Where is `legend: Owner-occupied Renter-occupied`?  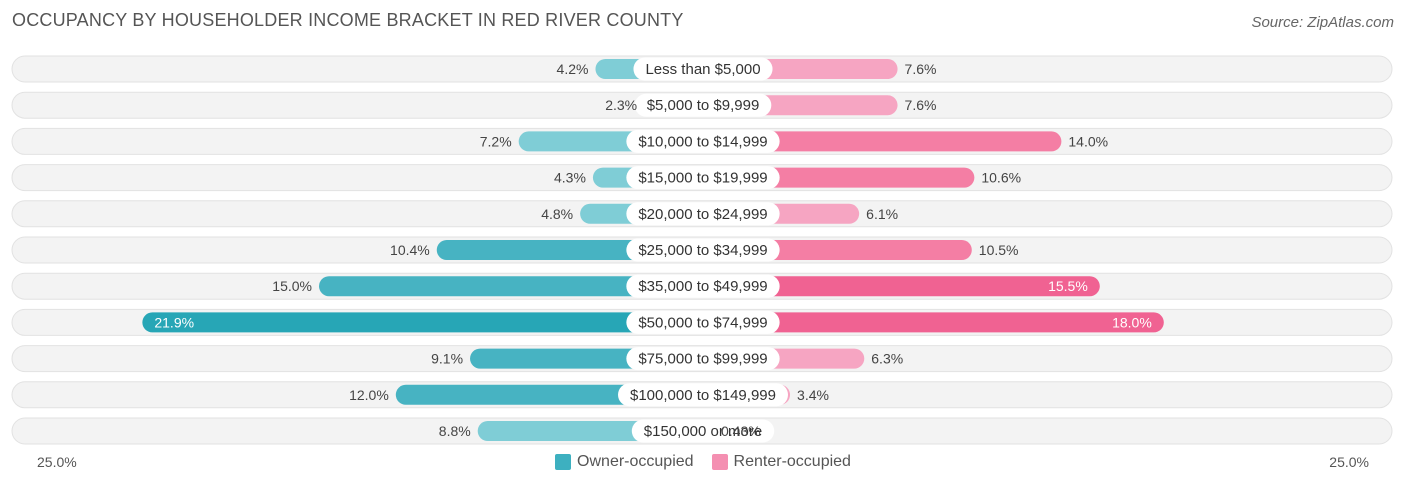
legend: Owner-occupied Renter-occupied is located at coordinates (703, 462).